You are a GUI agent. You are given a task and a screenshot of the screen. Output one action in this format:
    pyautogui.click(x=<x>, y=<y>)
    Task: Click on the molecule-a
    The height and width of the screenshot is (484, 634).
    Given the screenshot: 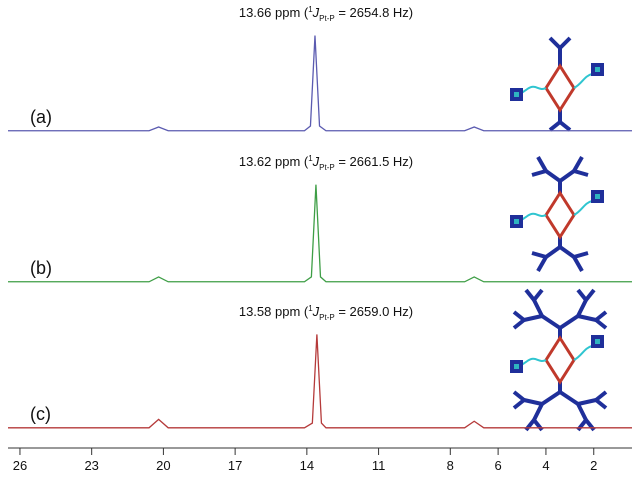 What is the action you would take?
    pyautogui.click(x=557, y=84)
    